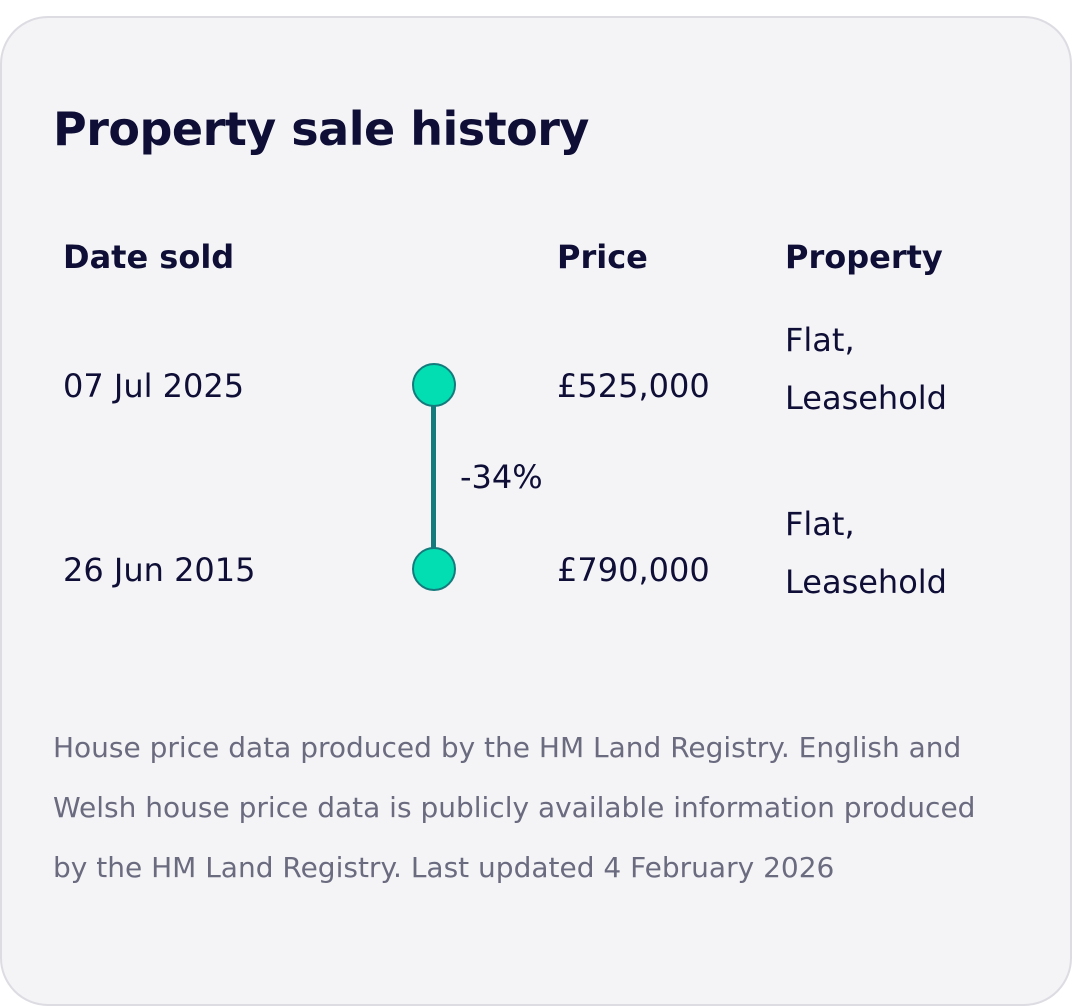  What do you see at coordinates (602, 257) in the screenshot?
I see `column-header-price: Price` at bounding box center [602, 257].